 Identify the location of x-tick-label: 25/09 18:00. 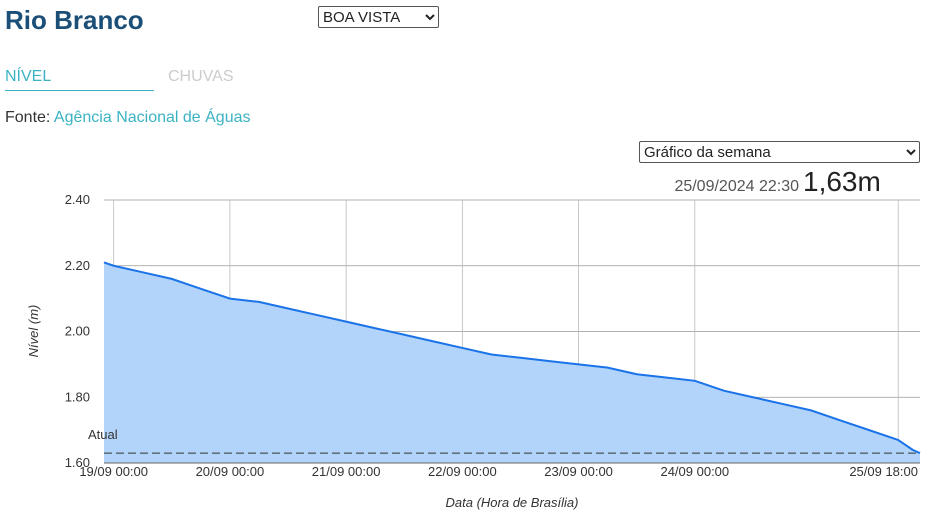
(883, 471).